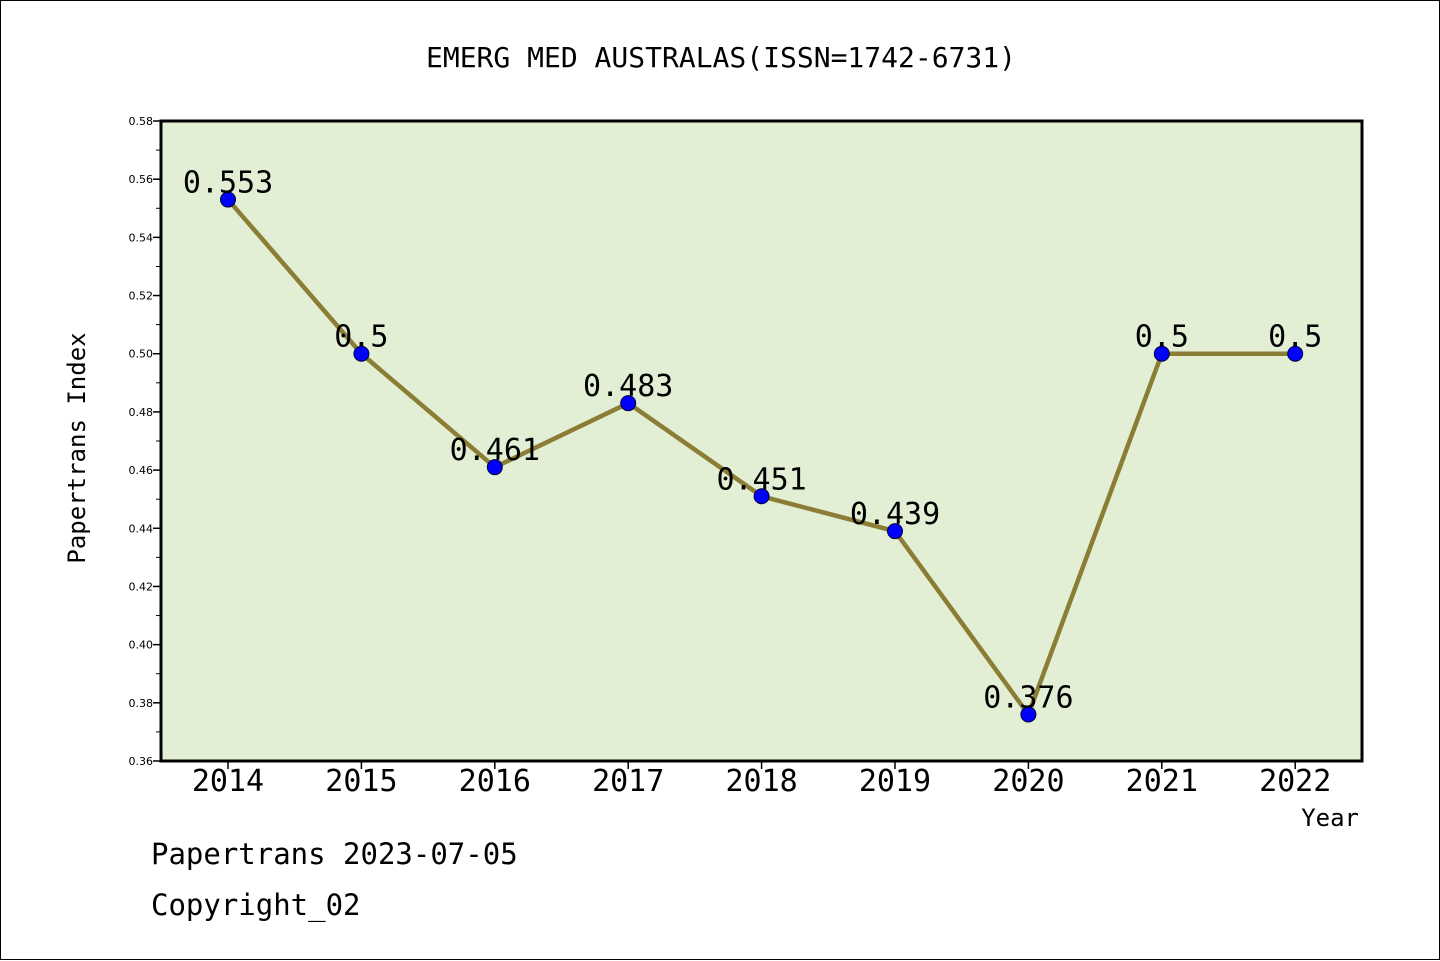 This screenshot has width=1440, height=961. Describe the element at coordinates (1330, 818) in the screenshot. I see `x-axis-label: Year` at that location.